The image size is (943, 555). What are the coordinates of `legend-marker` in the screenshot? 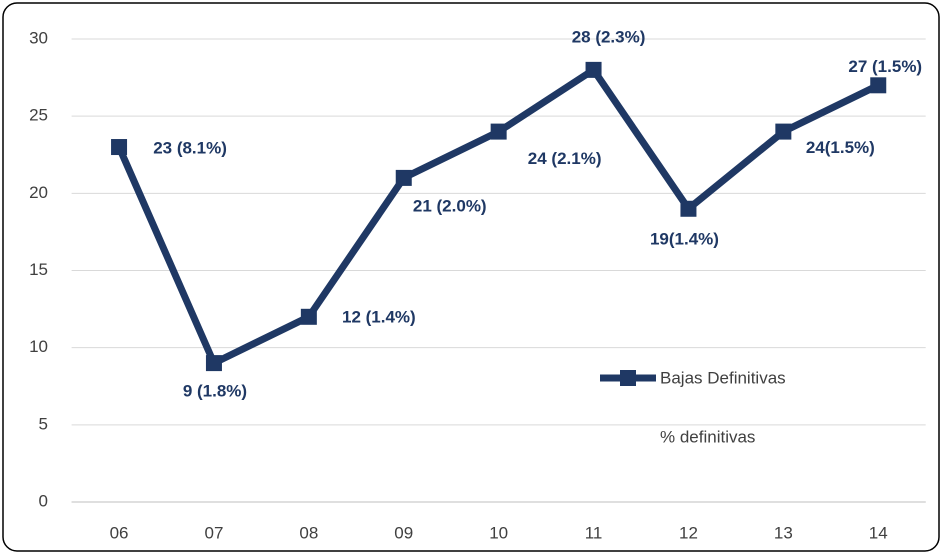 It's located at (628, 378).